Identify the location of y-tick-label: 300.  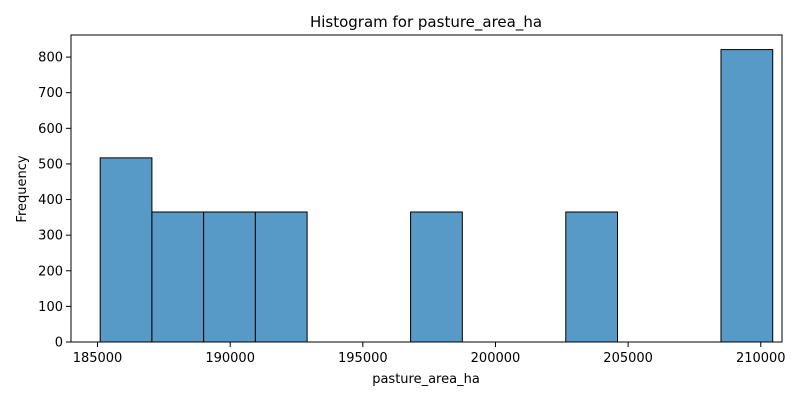
(50, 236).